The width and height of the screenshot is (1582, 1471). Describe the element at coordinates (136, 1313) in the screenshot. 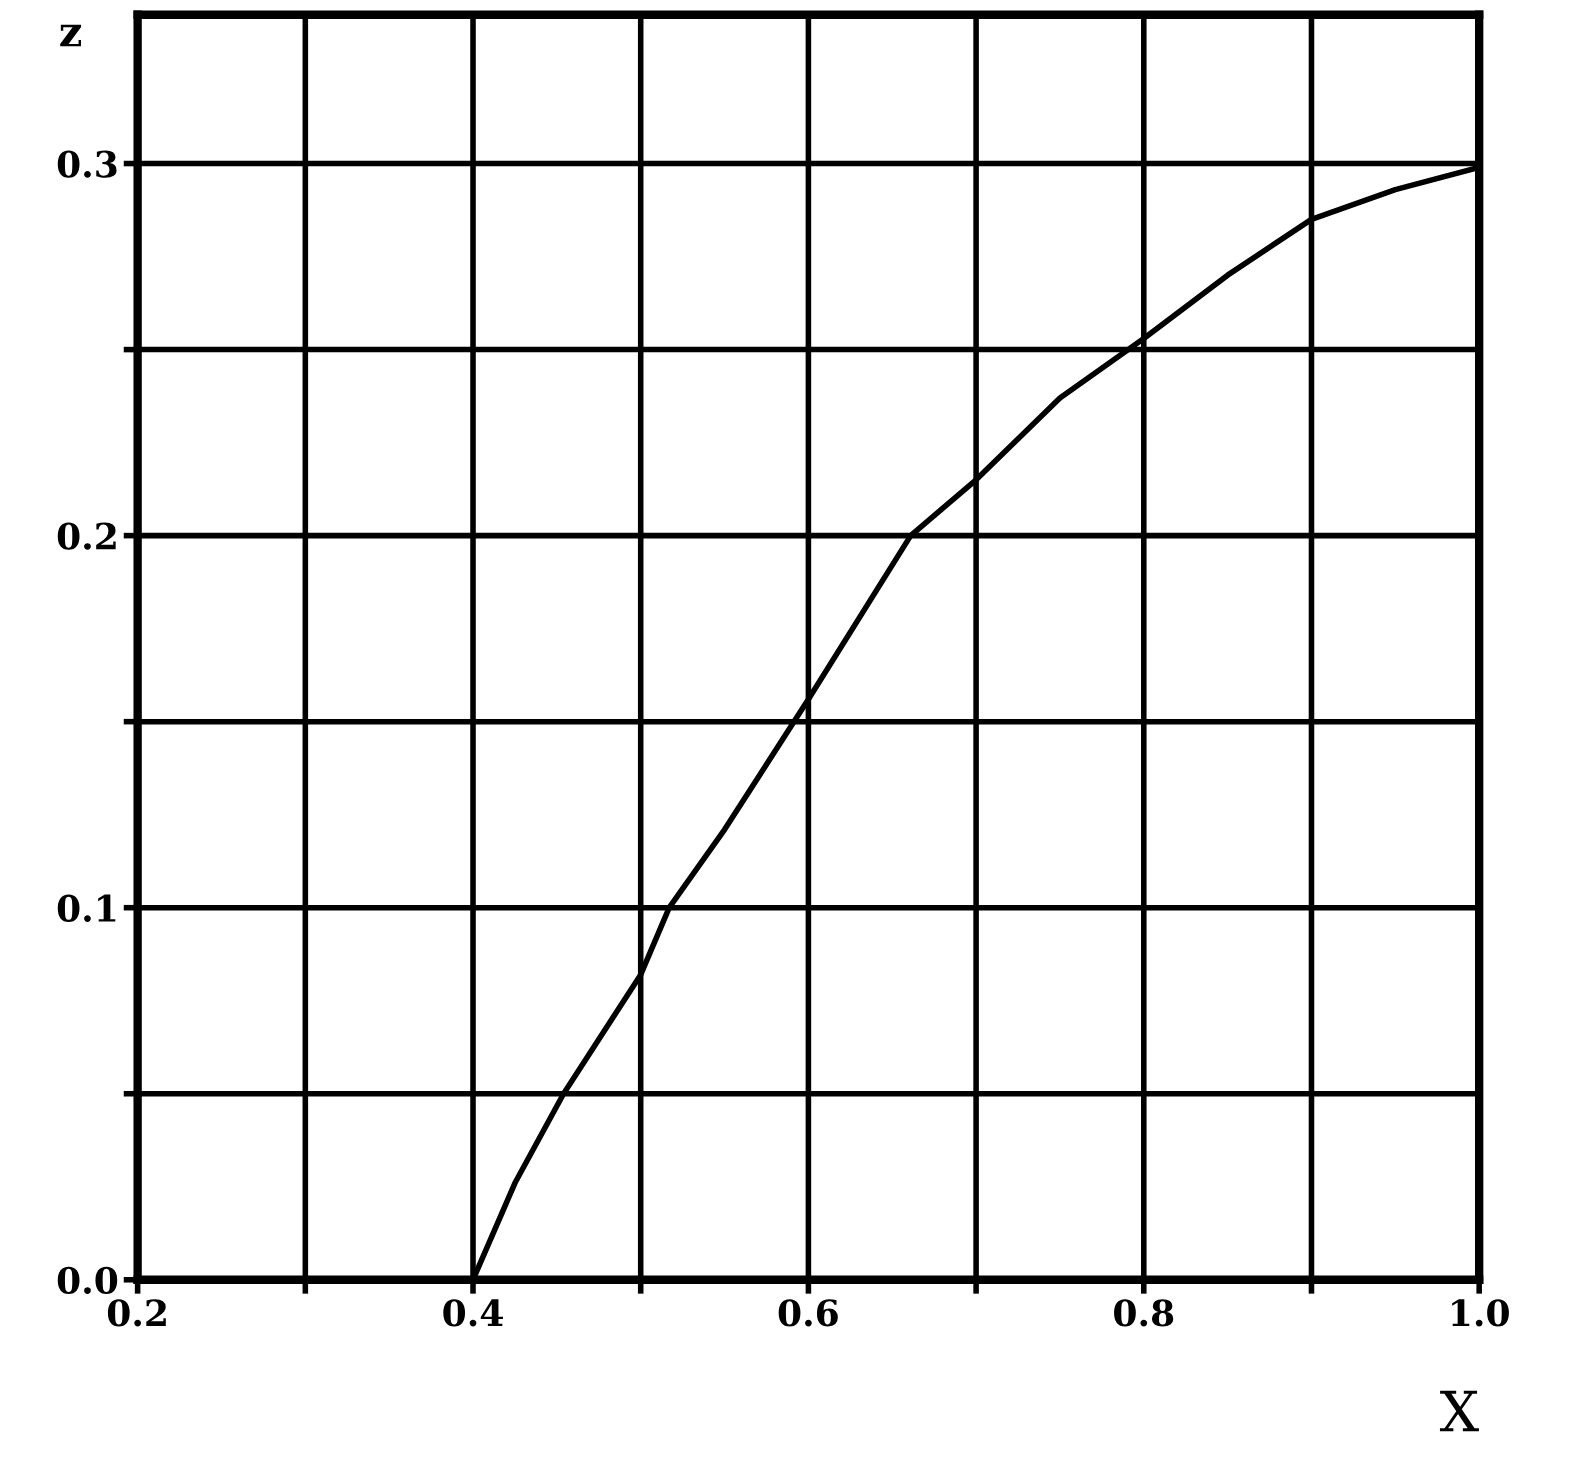

I see `x-tick-label: 0.2` at that location.